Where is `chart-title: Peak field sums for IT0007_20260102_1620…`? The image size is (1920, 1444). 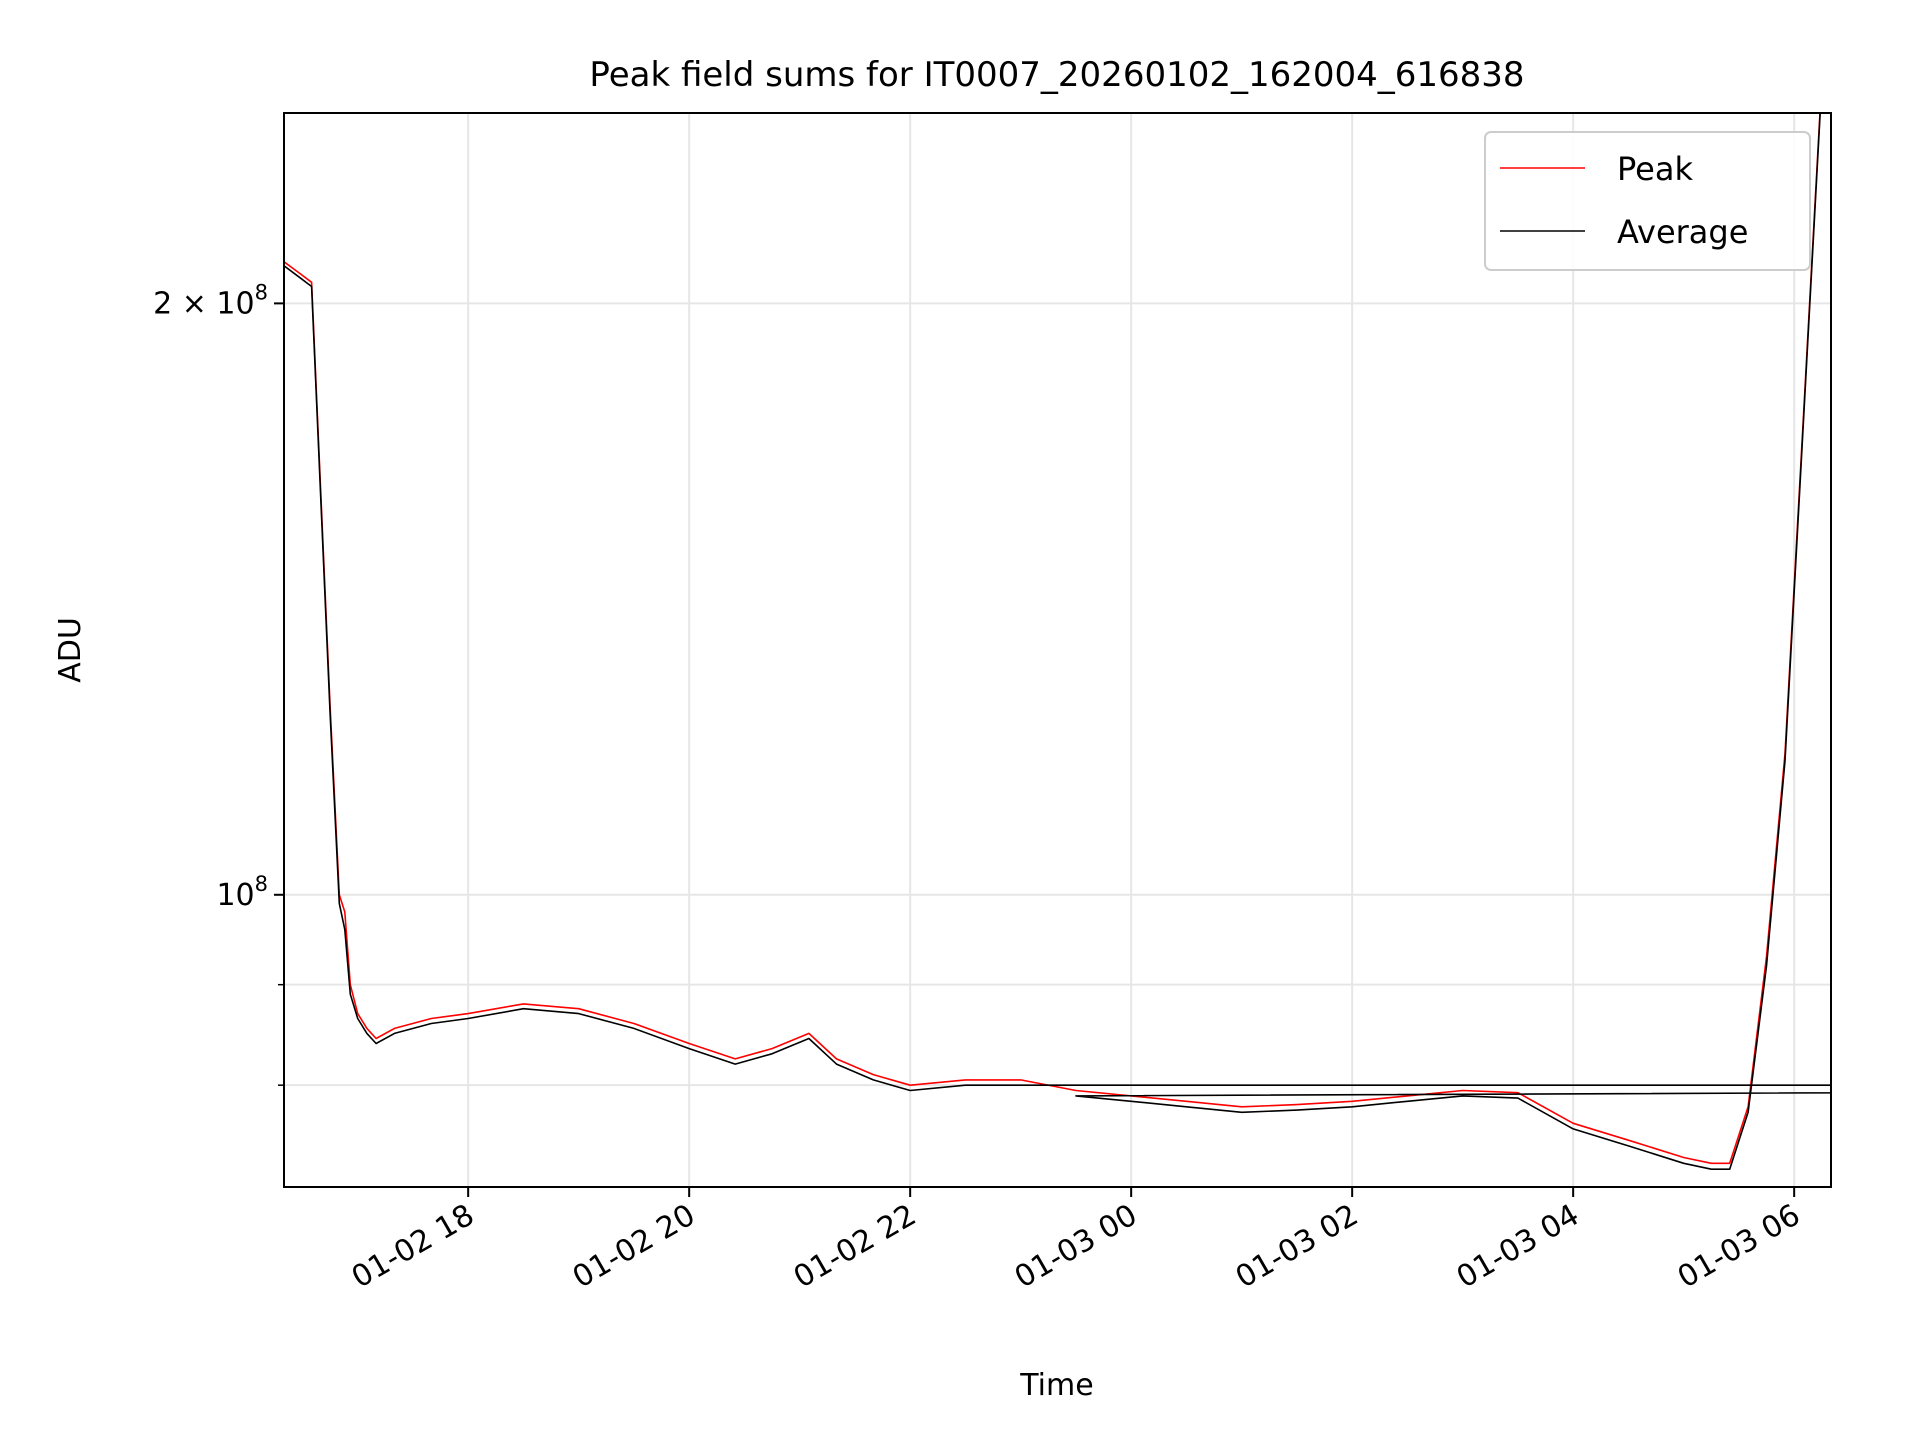
chart-title: Peak field sums for IT0007_20260102_1620… is located at coordinates (1056, 75).